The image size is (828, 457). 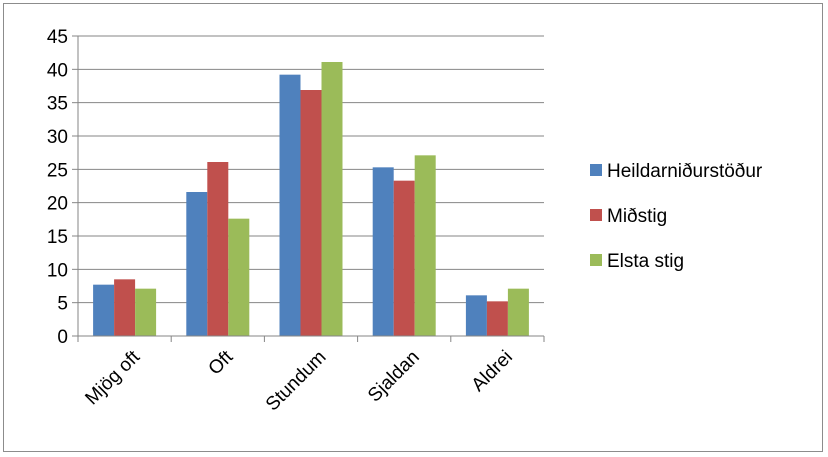 I want to click on y-tick-label: 40, so click(x=57, y=70).